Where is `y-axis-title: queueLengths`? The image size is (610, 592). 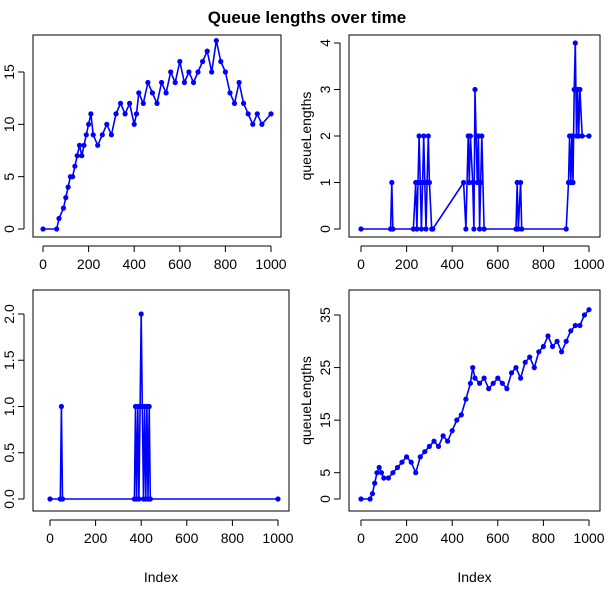
y-axis-title: queueLengths is located at coordinates (306, 136).